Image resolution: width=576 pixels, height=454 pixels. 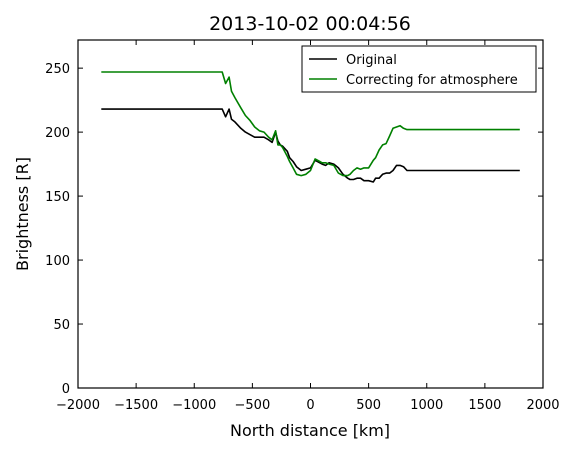 I want to click on x-tick-label: 1000, so click(x=426, y=405).